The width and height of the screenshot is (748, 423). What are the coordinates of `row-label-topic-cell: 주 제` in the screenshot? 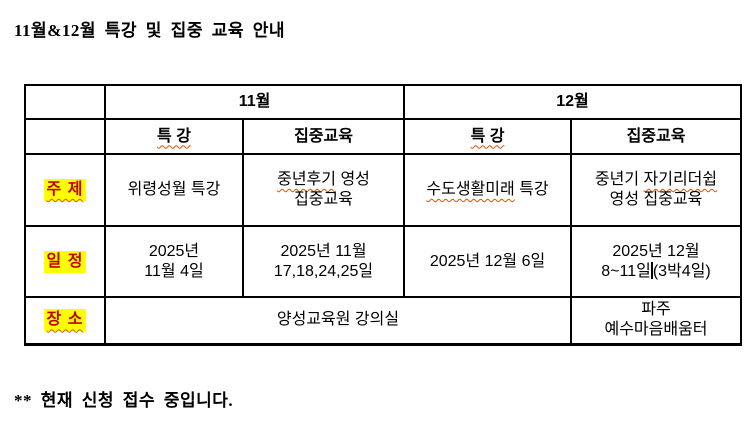 It's located at (65, 190).